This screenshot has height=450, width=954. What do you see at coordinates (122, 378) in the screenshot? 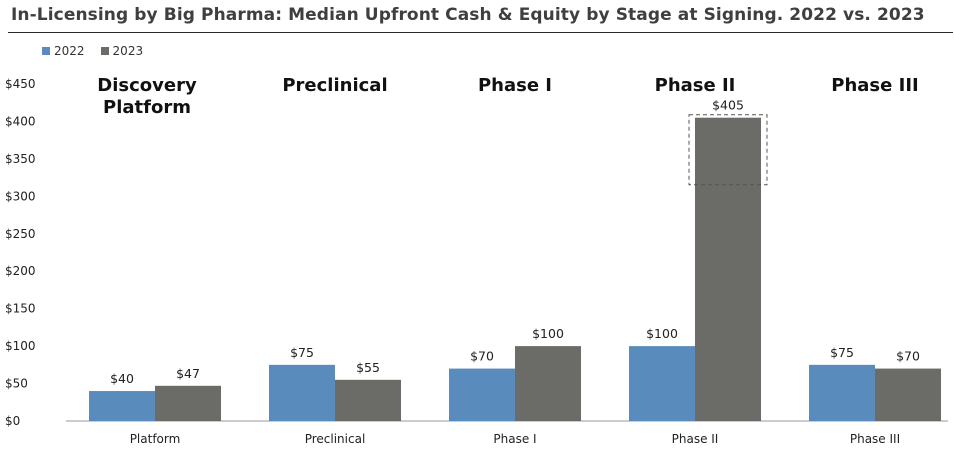
I see `data-label-2022: $40` at bounding box center [122, 378].